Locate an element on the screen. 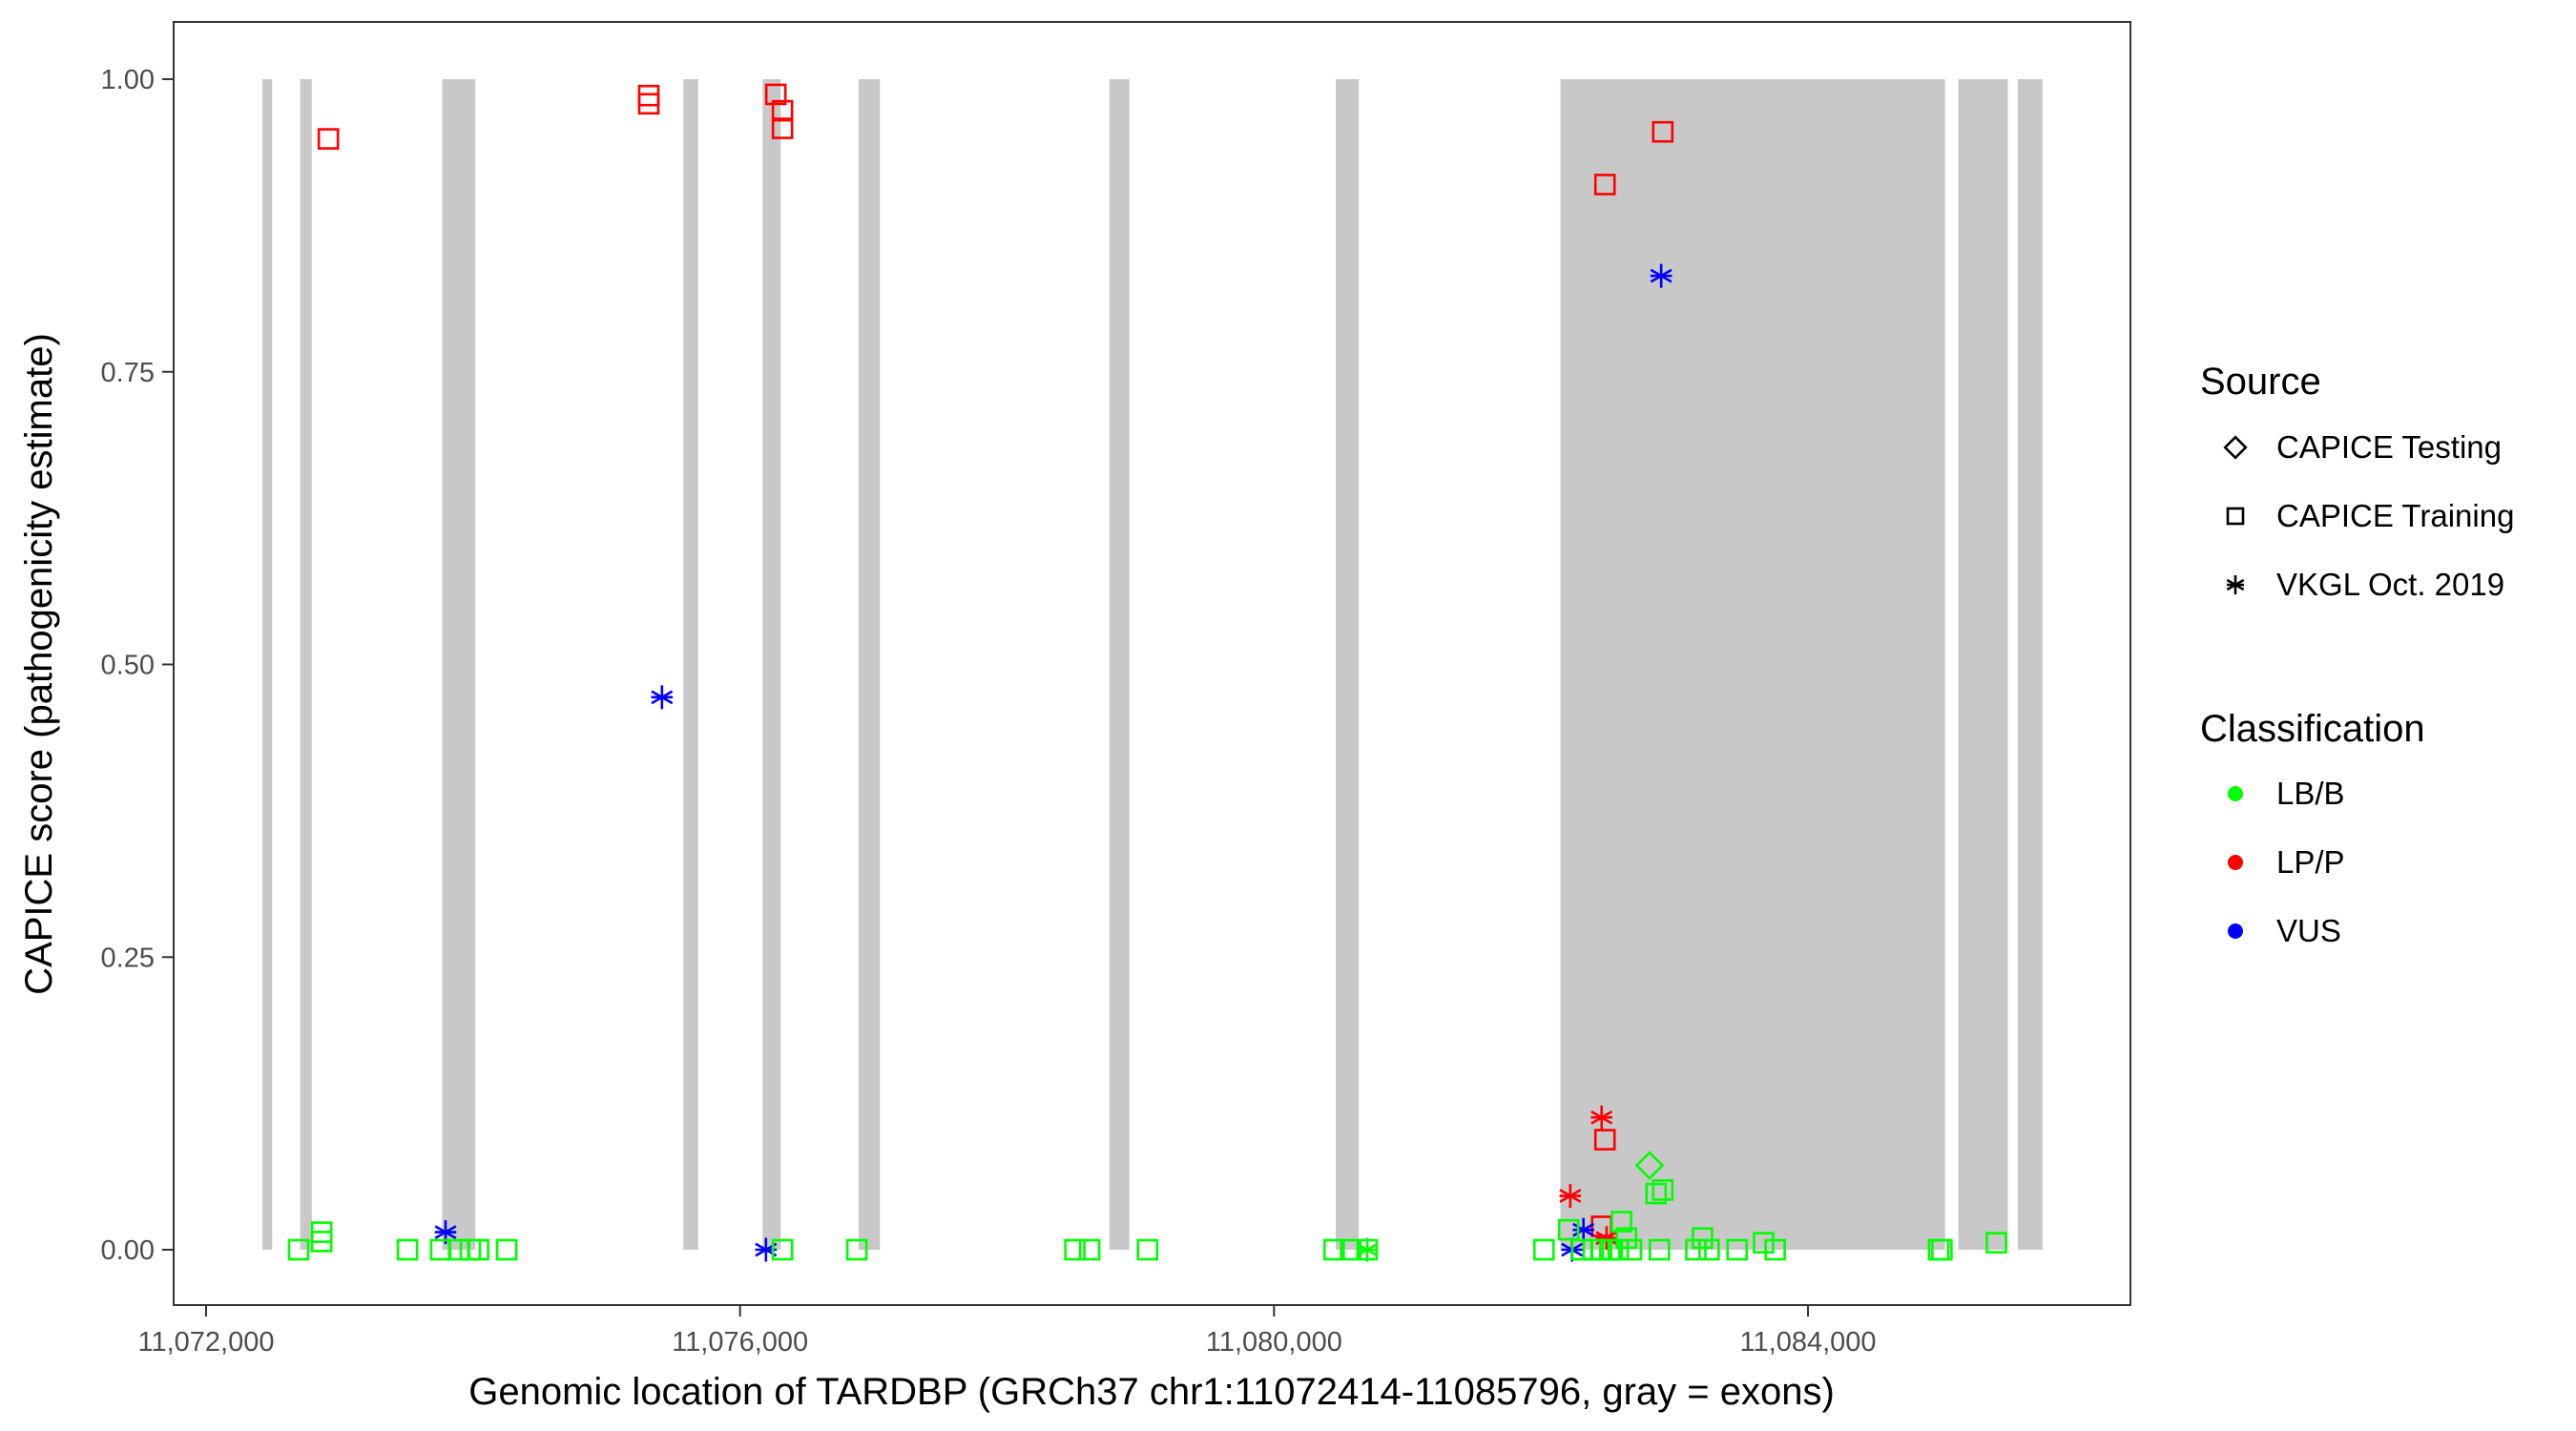 The height and width of the screenshot is (1431, 2576). legend-classification-title: Classification is located at coordinates (2312, 729).